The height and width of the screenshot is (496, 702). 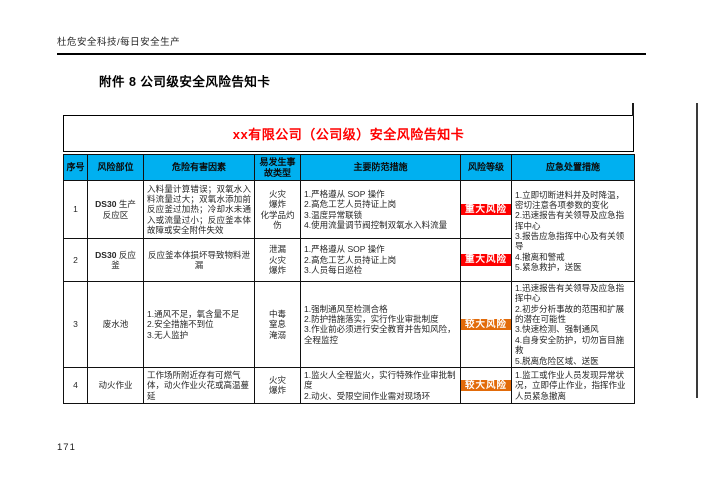 What do you see at coordinates (123, 259) in the screenshot?
I see `location-name: 反应釜` at bounding box center [123, 259].